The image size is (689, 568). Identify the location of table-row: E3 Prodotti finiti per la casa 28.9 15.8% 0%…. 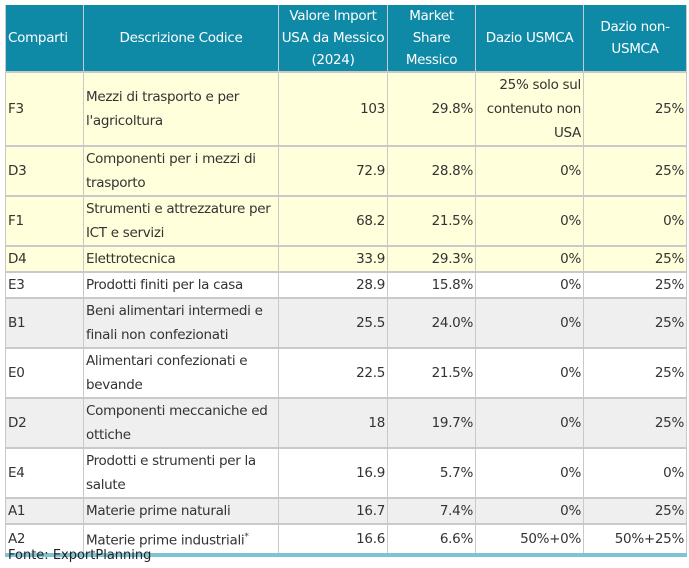
(346, 285).